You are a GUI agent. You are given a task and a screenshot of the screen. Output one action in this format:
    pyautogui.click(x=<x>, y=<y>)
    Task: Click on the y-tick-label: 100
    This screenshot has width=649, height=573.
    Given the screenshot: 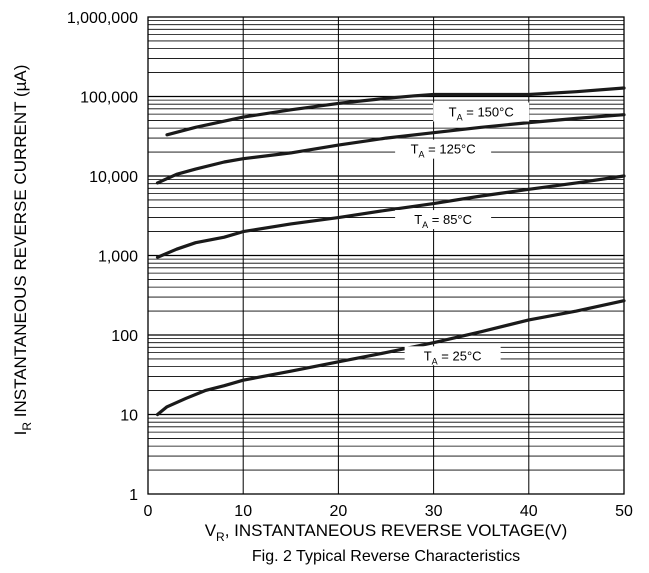 What is the action you would take?
    pyautogui.click(x=124, y=336)
    